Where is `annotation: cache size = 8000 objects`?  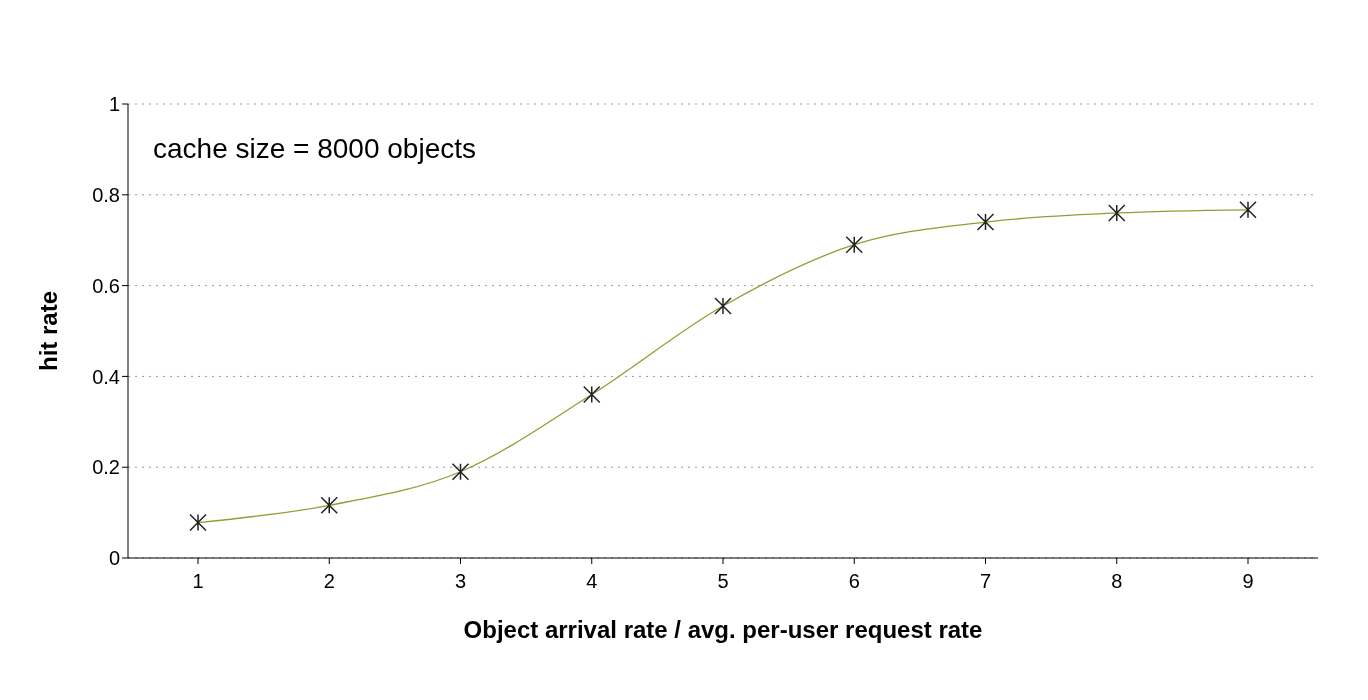 annotation: cache size = 8000 objects is located at coordinates (314, 149).